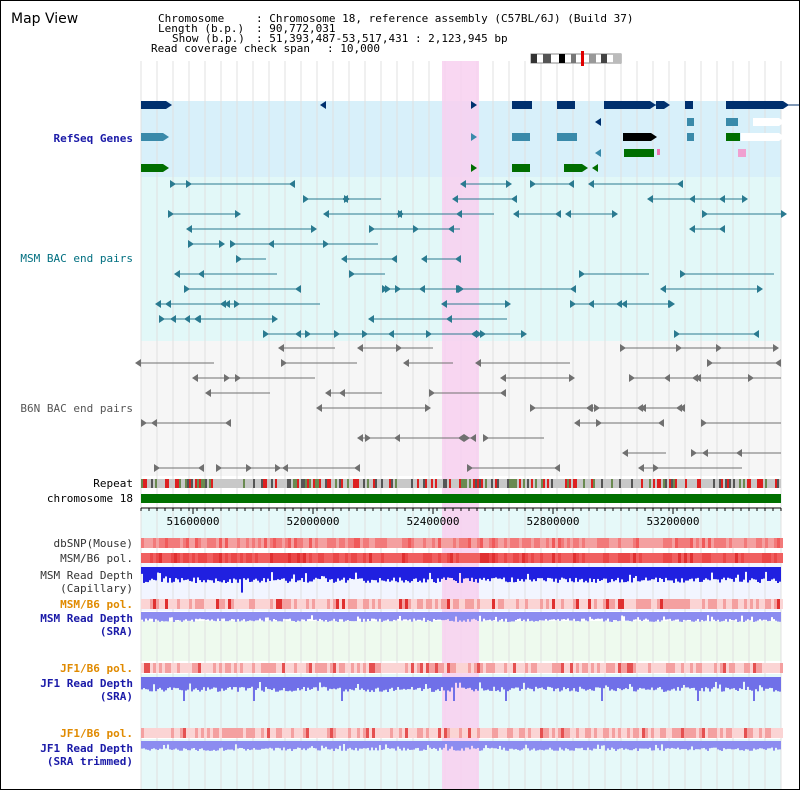  Describe the element at coordinates (553, 521) in the screenshot. I see `axis-tick-label: 52800000` at that location.